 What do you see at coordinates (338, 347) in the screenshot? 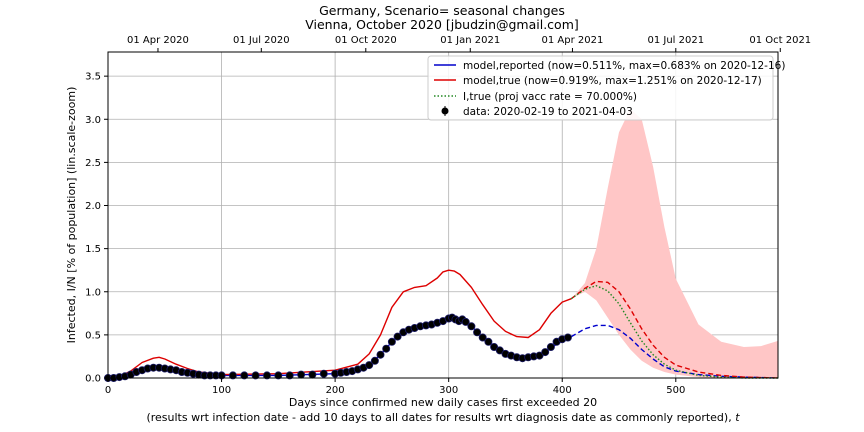
I see `data-points-layer` at bounding box center [338, 347].